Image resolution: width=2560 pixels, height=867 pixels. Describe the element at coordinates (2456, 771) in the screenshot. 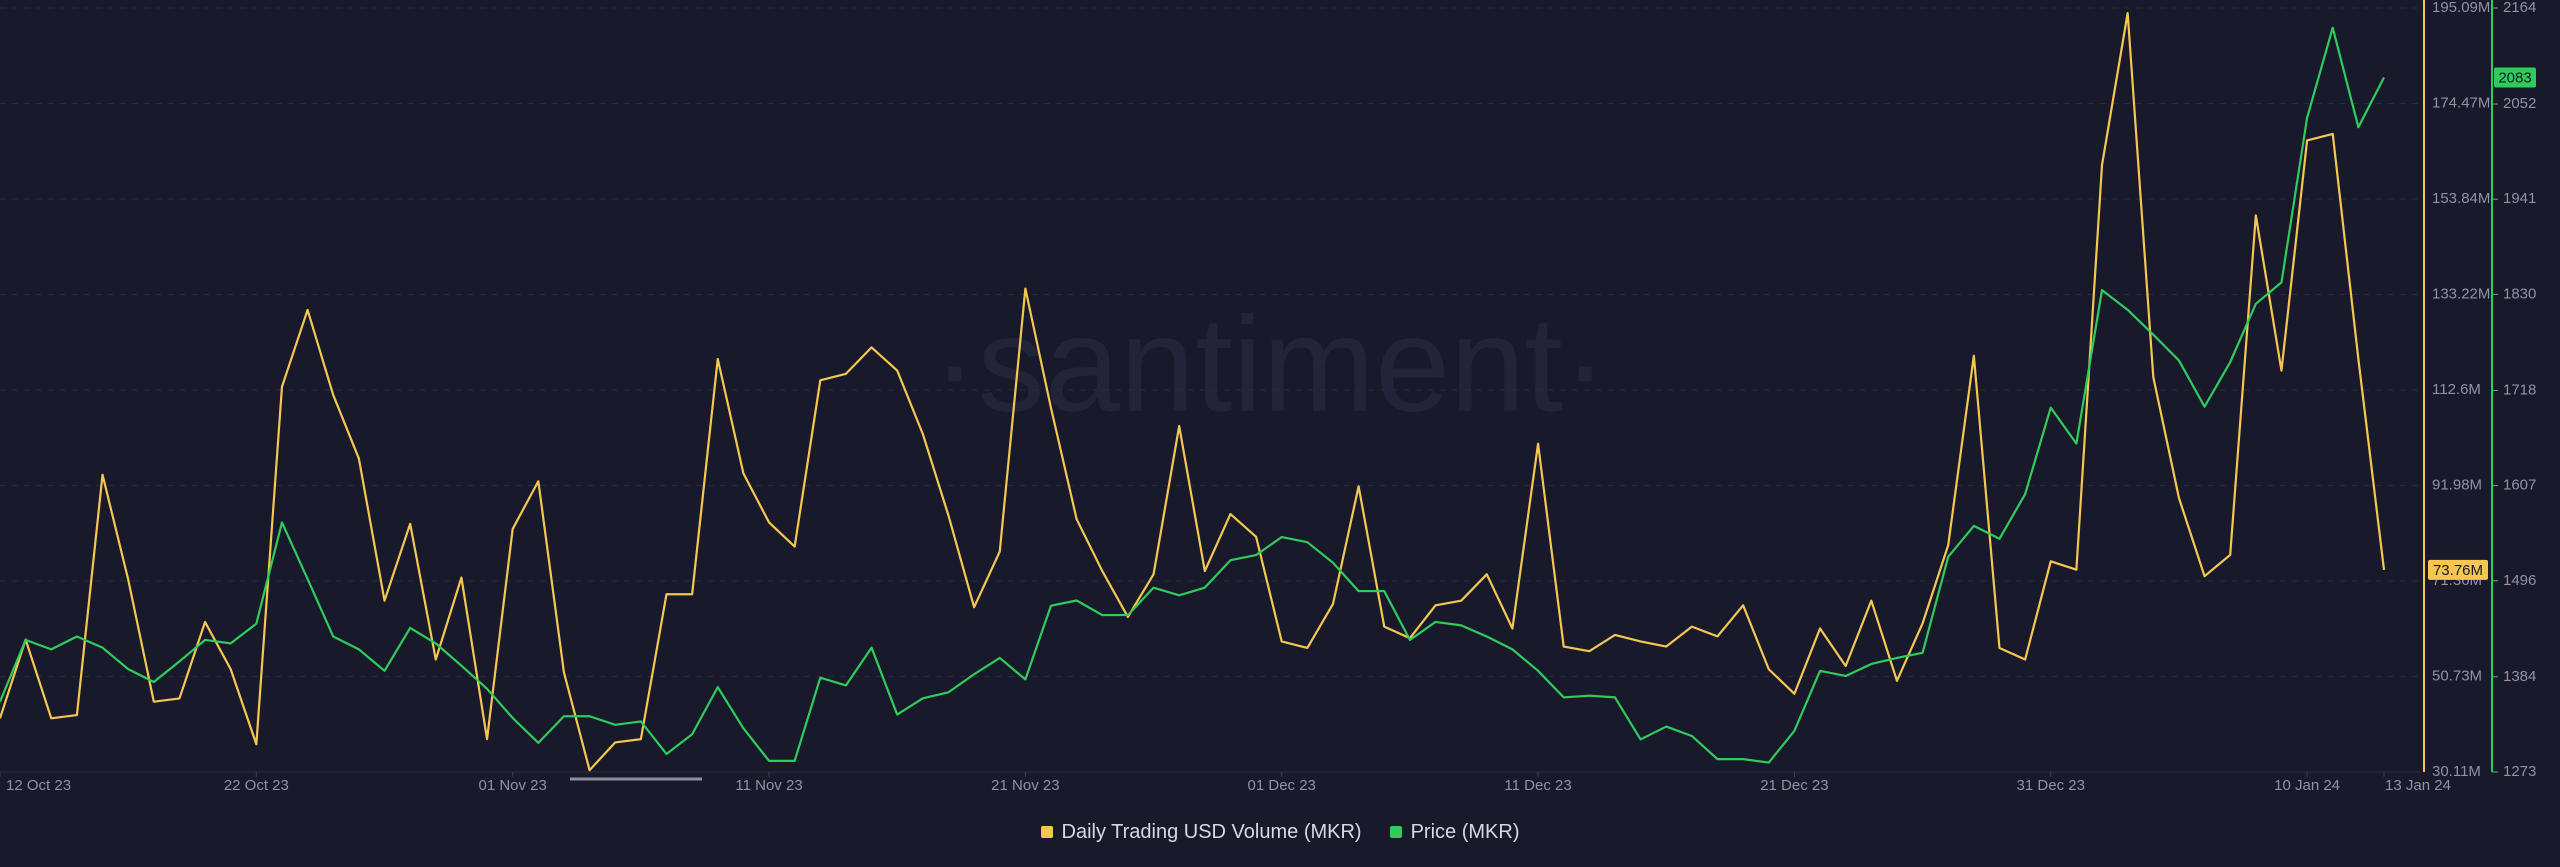

I see `y-tick-label: 30.11M` at that location.